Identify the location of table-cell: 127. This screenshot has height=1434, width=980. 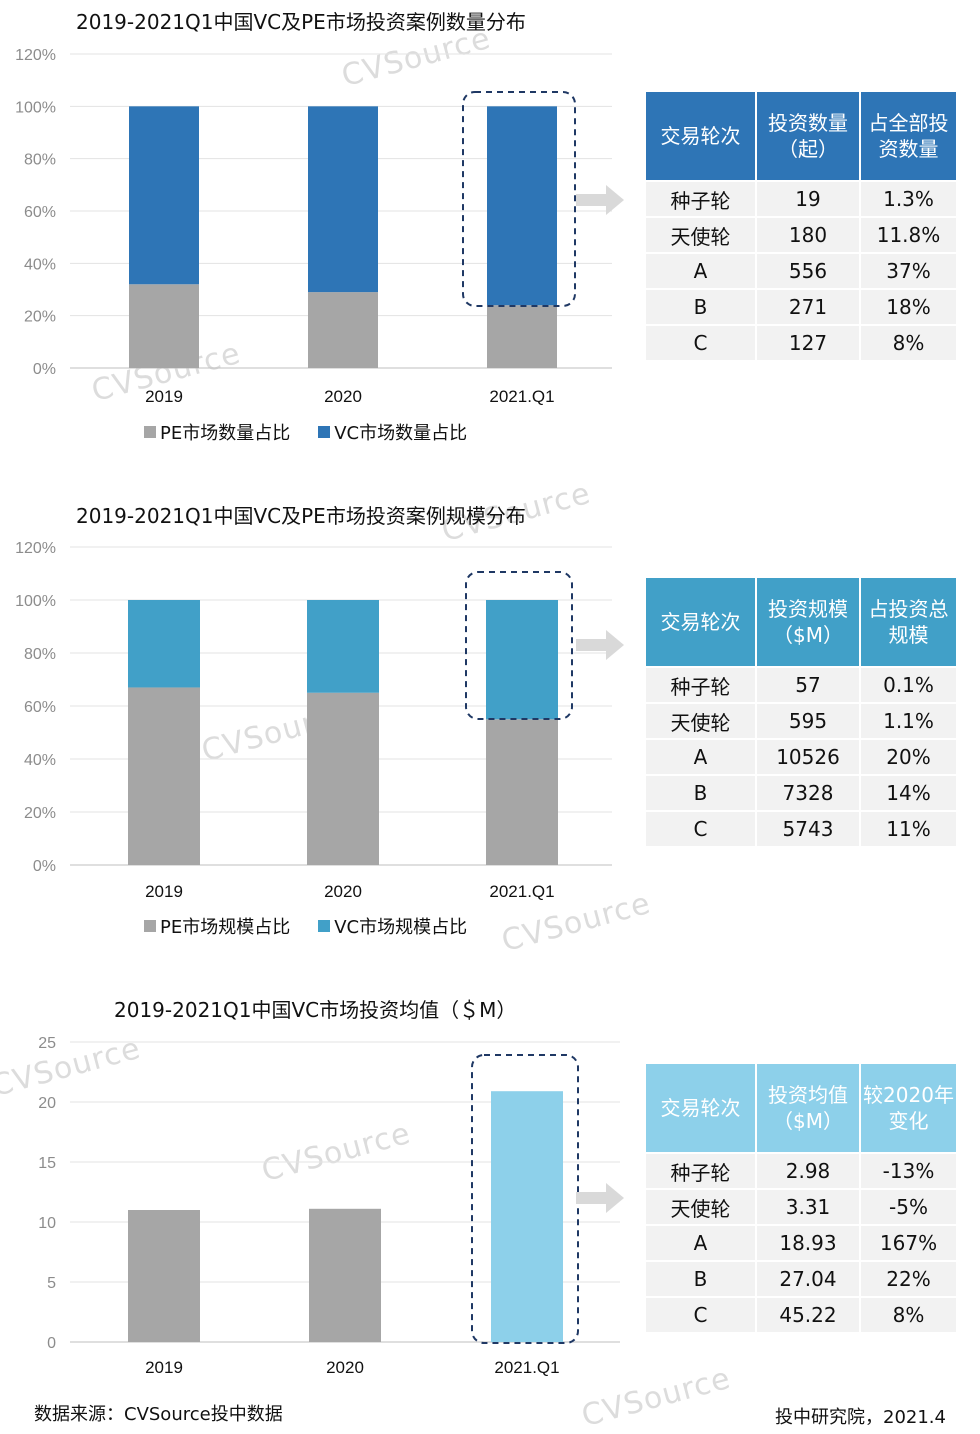
(808, 343).